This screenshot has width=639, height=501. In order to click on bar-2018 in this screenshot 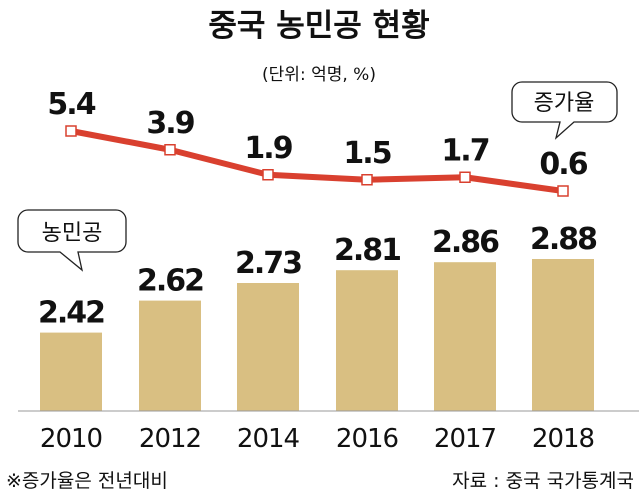, I will do `click(563, 335)`.